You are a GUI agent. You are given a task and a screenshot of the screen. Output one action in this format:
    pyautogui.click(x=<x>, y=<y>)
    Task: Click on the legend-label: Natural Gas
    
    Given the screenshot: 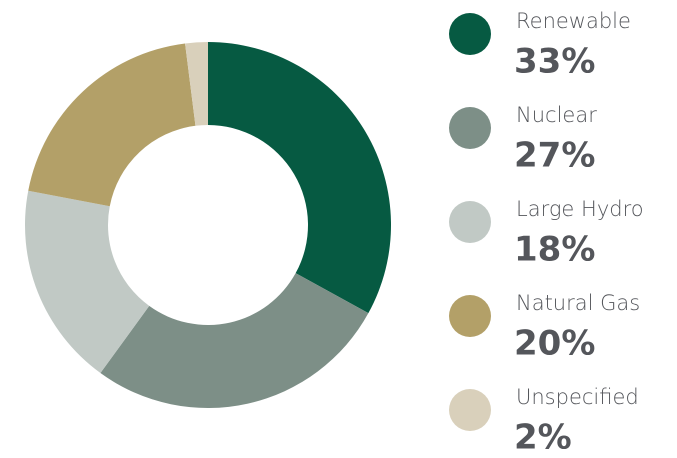 What is the action you would take?
    pyautogui.click(x=578, y=303)
    